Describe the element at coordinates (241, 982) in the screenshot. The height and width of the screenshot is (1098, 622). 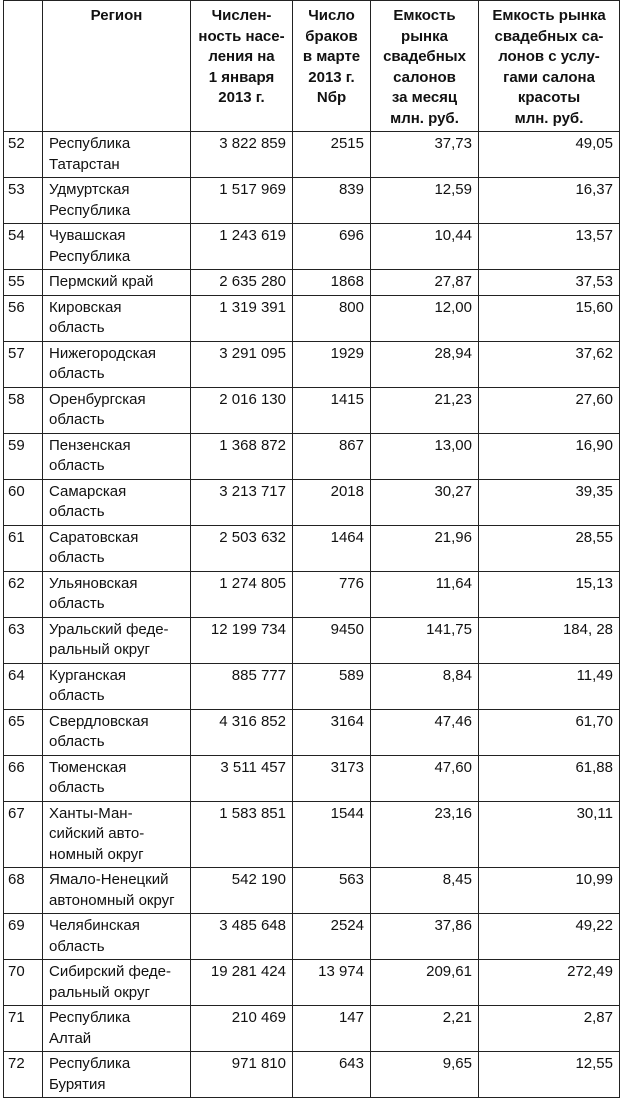
I see `table-cell: 19 281 424` at that location.